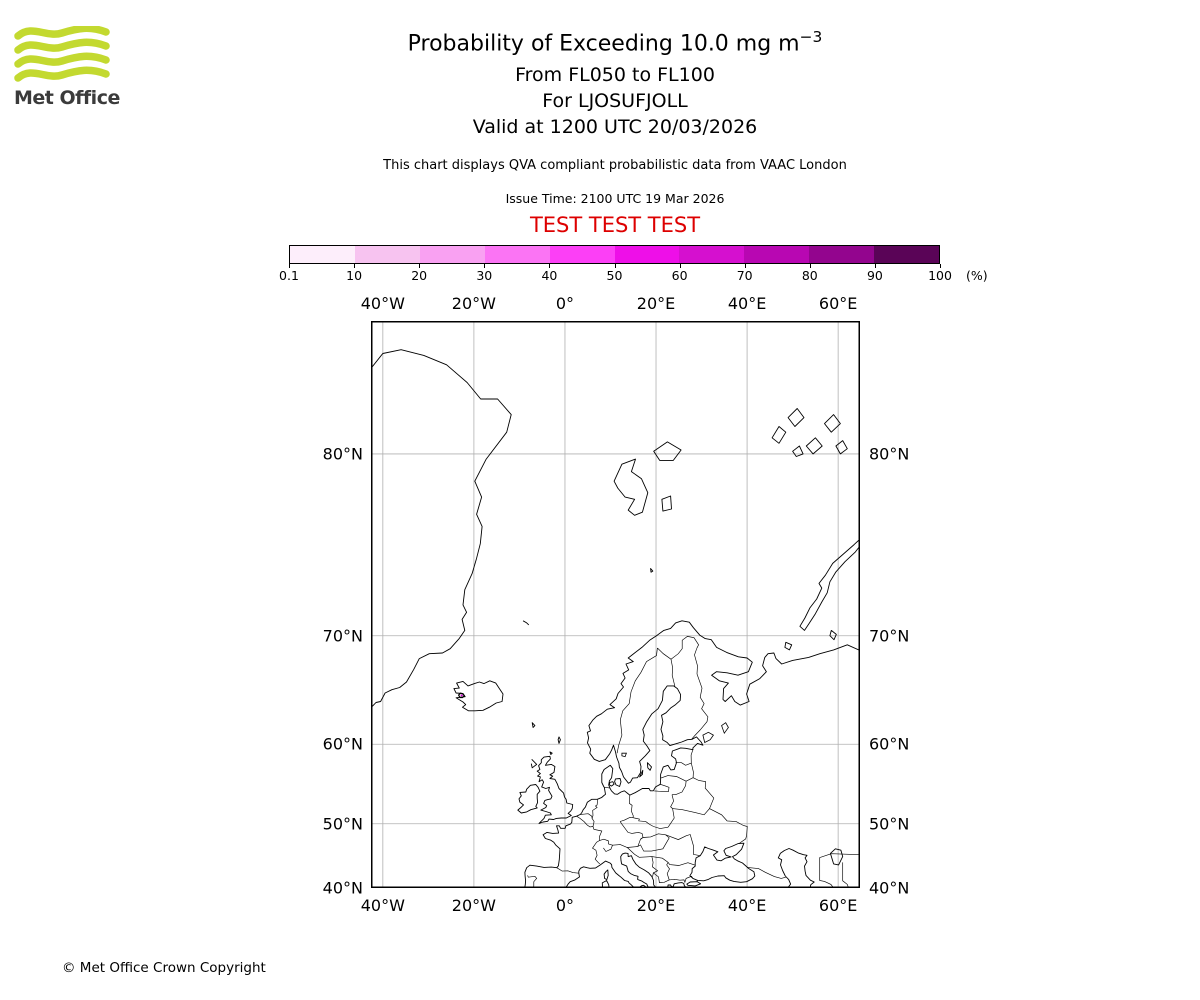  What do you see at coordinates (725, 728) in the screenshot?
I see `lake-onega` at bounding box center [725, 728].